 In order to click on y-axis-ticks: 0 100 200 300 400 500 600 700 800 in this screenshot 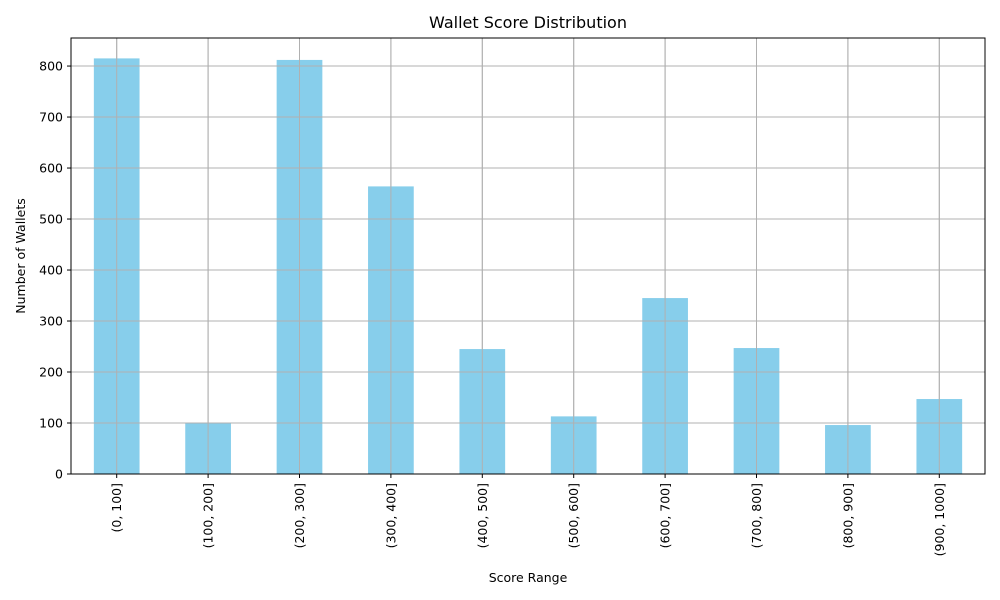, I will do `click(55, 270)`.